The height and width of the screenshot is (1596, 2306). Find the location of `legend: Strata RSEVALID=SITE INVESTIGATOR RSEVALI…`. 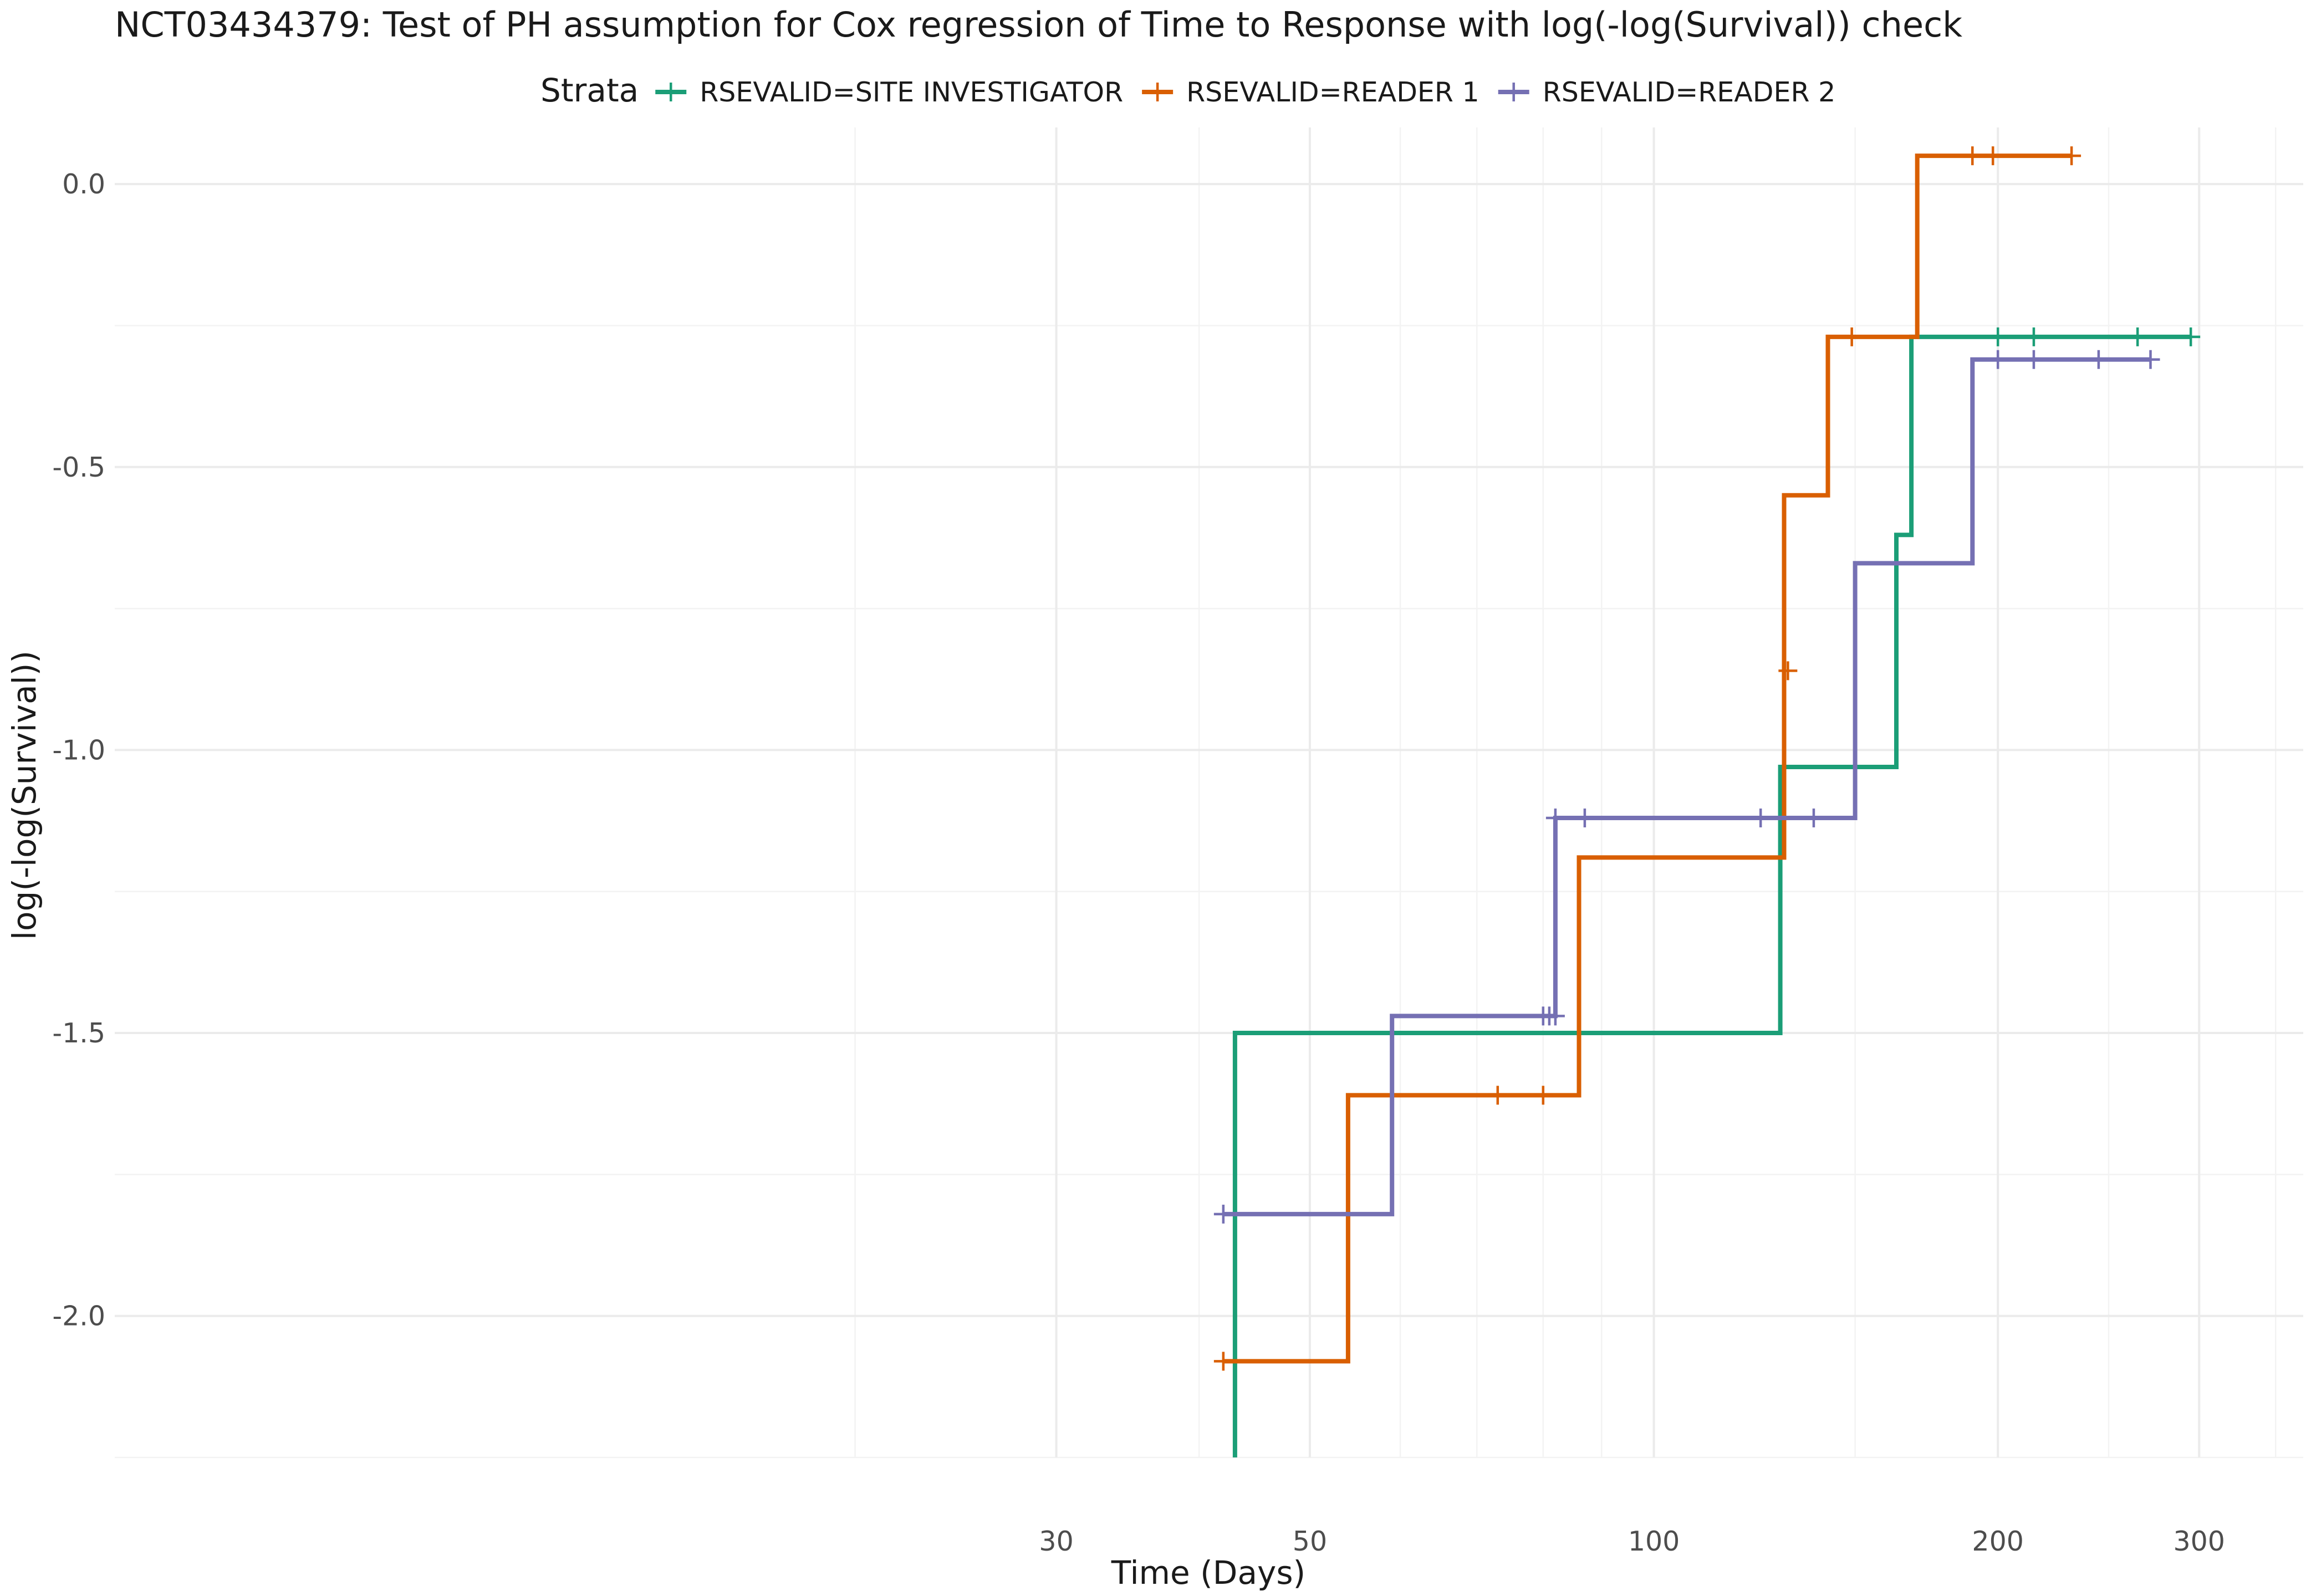

legend: Strata RSEVALID=SITE INVESTIGATOR RSEVALI… is located at coordinates (1187, 90).